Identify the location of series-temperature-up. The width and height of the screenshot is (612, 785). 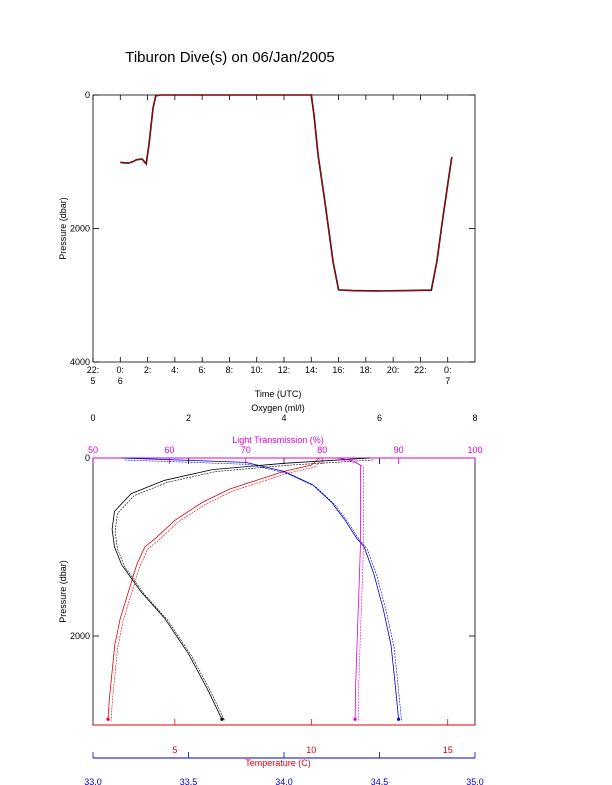
(216, 590).